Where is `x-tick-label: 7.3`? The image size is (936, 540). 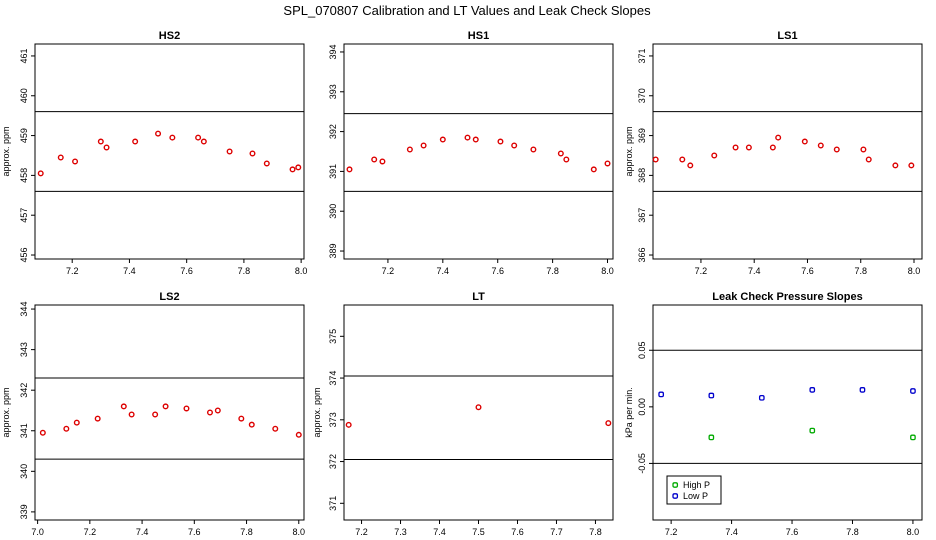 x-tick-label: 7.3 is located at coordinates (400, 532).